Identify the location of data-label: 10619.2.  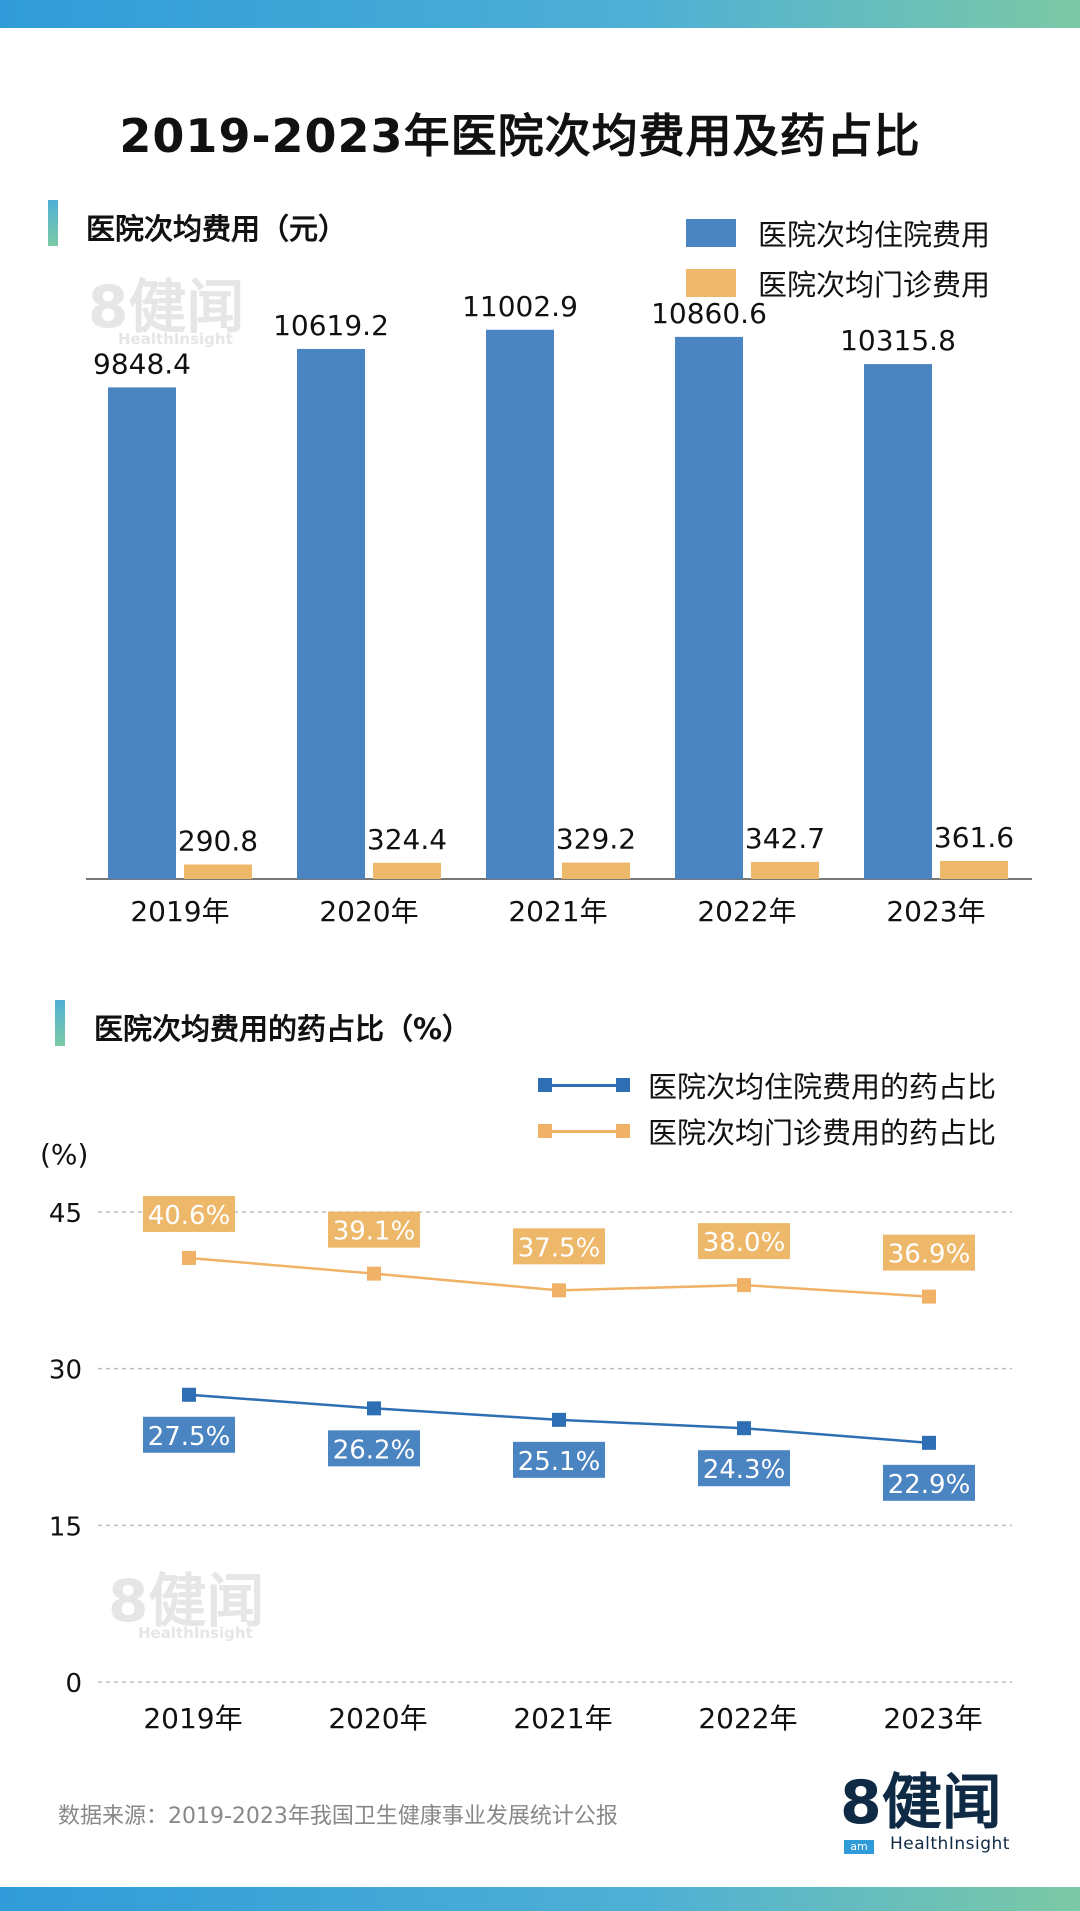
(331, 325).